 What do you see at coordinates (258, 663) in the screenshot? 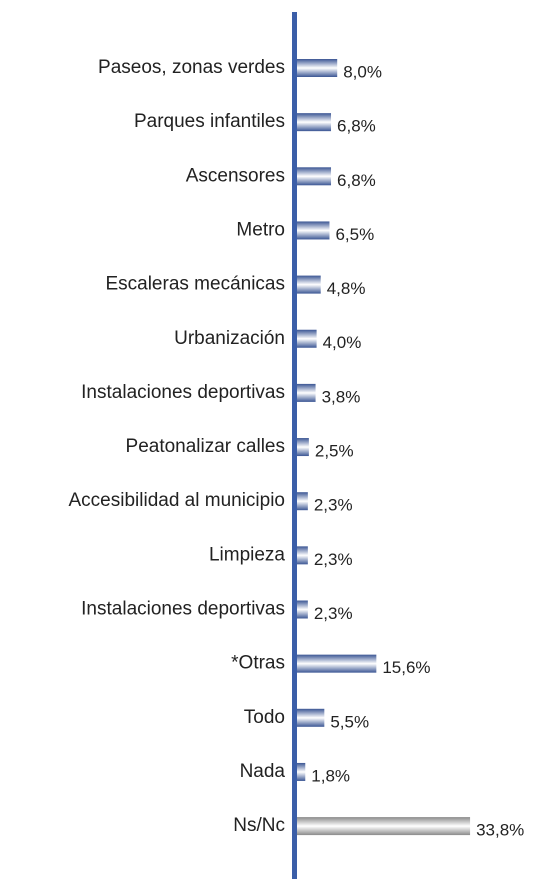
I see `category-label: *Otras` at bounding box center [258, 663].